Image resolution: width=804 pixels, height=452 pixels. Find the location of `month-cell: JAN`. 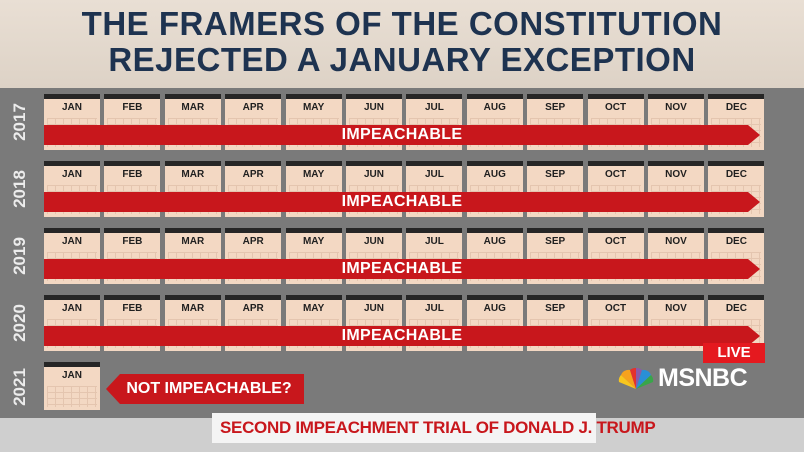

month-cell: JAN is located at coordinates (72, 386).